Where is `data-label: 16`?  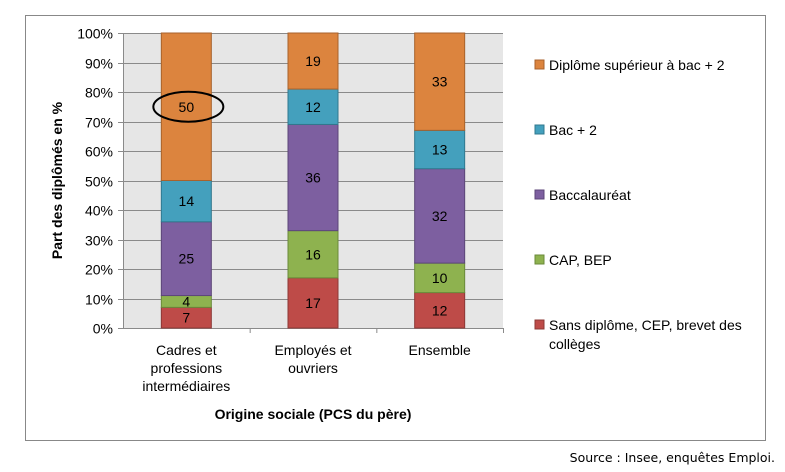
data-label: 16 is located at coordinates (313, 254).